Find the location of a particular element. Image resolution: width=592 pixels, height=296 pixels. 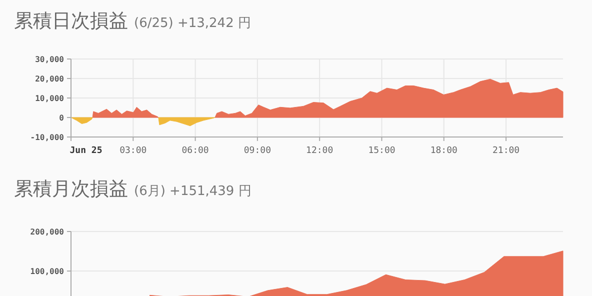

chart-title: 累積日次損益 is located at coordinates (71, 21).